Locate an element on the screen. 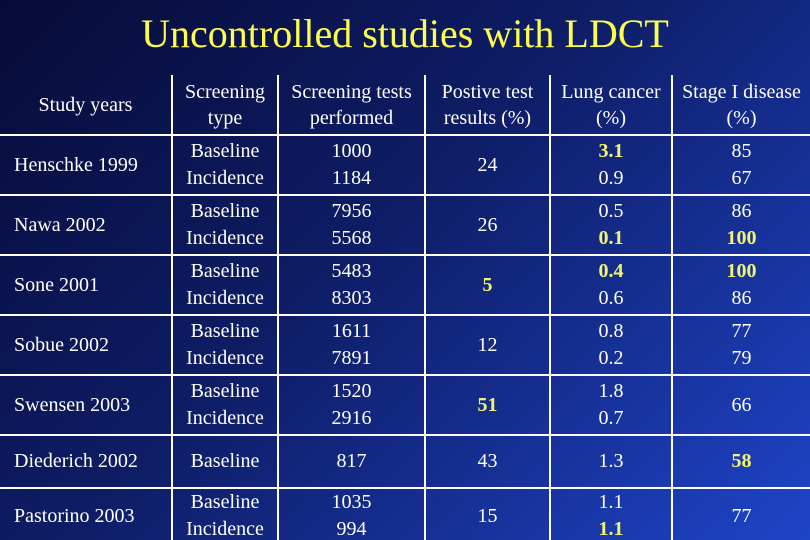 The width and height of the screenshot is (810, 540). cell-value: Nawa 2002 is located at coordinates (60, 224).